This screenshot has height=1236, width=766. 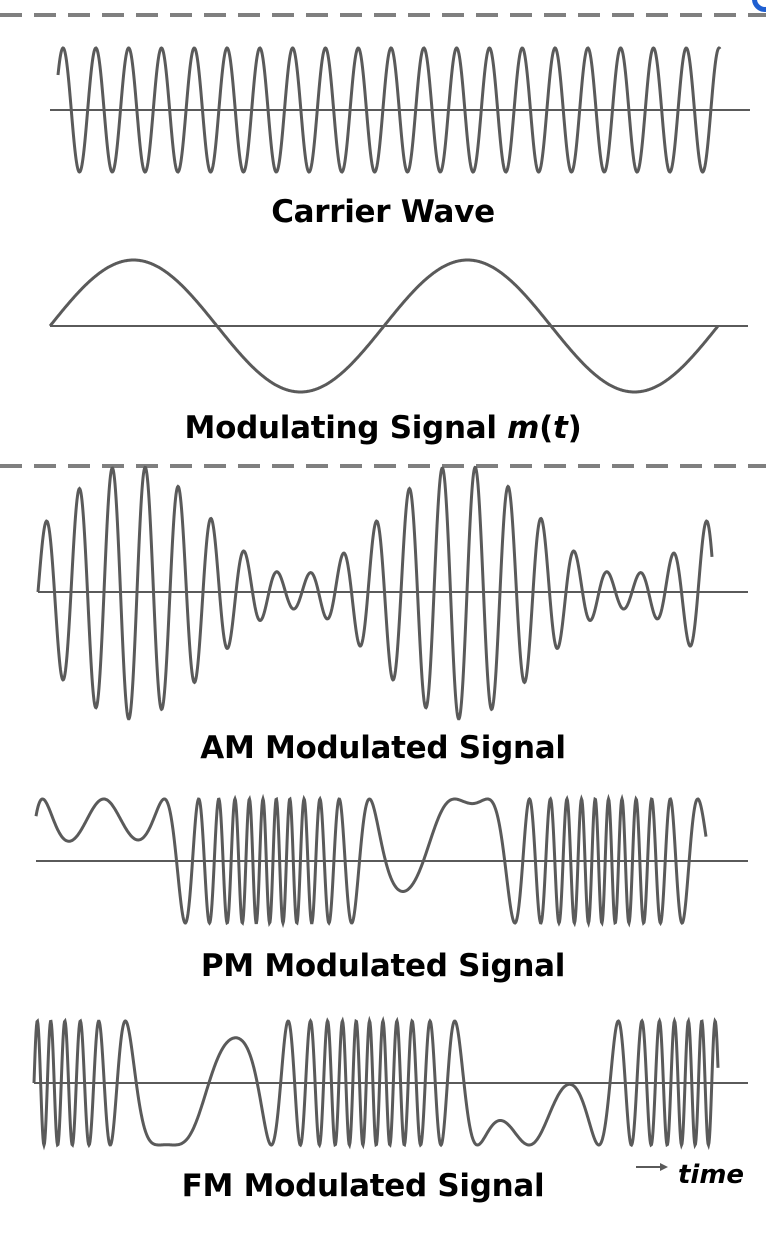 I want to click on modulating-label-m: m, so click(x=523, y=428).